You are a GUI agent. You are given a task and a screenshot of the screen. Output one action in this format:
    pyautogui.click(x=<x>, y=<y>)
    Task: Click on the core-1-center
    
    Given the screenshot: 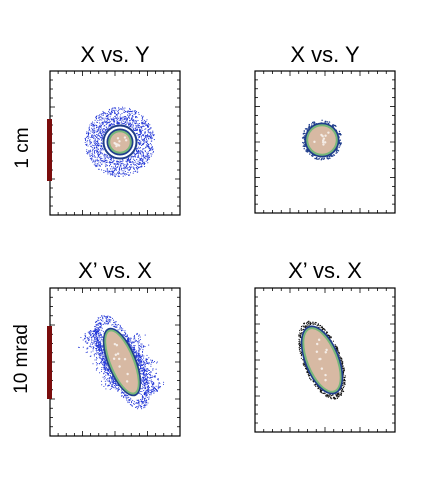 What is the action you would take?
    pyautogui.click(x=322, y=140)
    